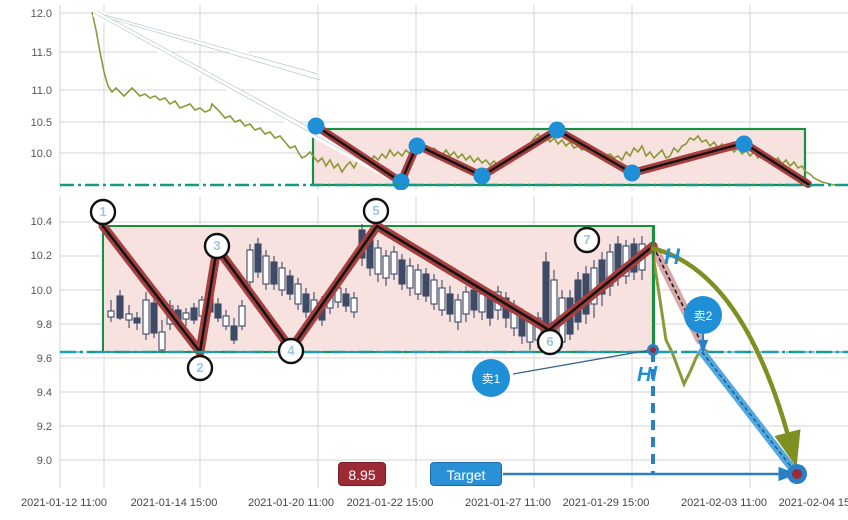 This screenshot has height=520, width=848. I want to click on target-marker-inner, so click(797, 474).